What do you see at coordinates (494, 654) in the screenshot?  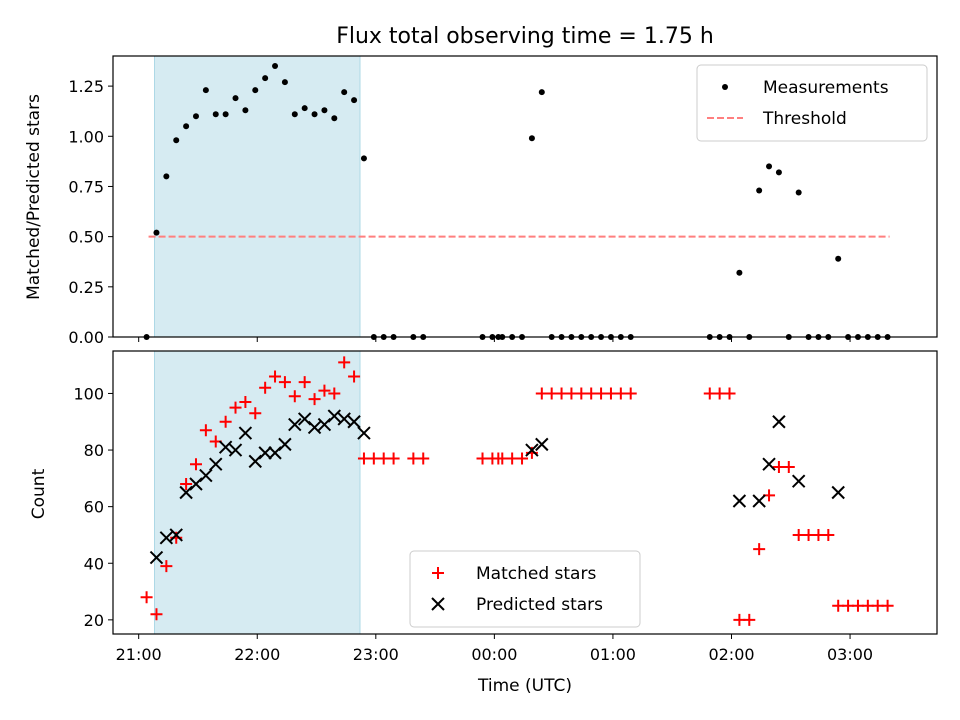 I see `x-tick-label: 00:00` at bounding box center [494, 654].